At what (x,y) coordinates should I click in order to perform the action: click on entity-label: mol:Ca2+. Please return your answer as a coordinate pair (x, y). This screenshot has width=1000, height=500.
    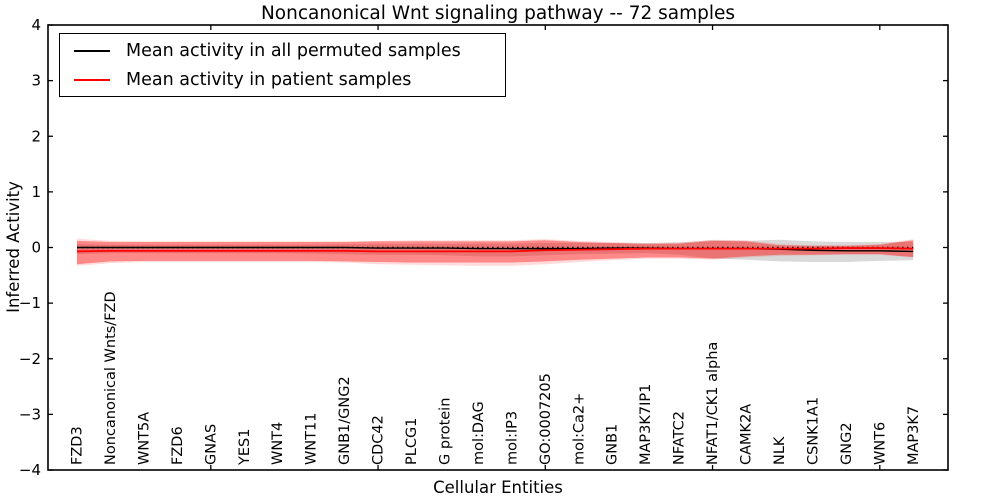
    Looking at the image, I should click on (579, 429).